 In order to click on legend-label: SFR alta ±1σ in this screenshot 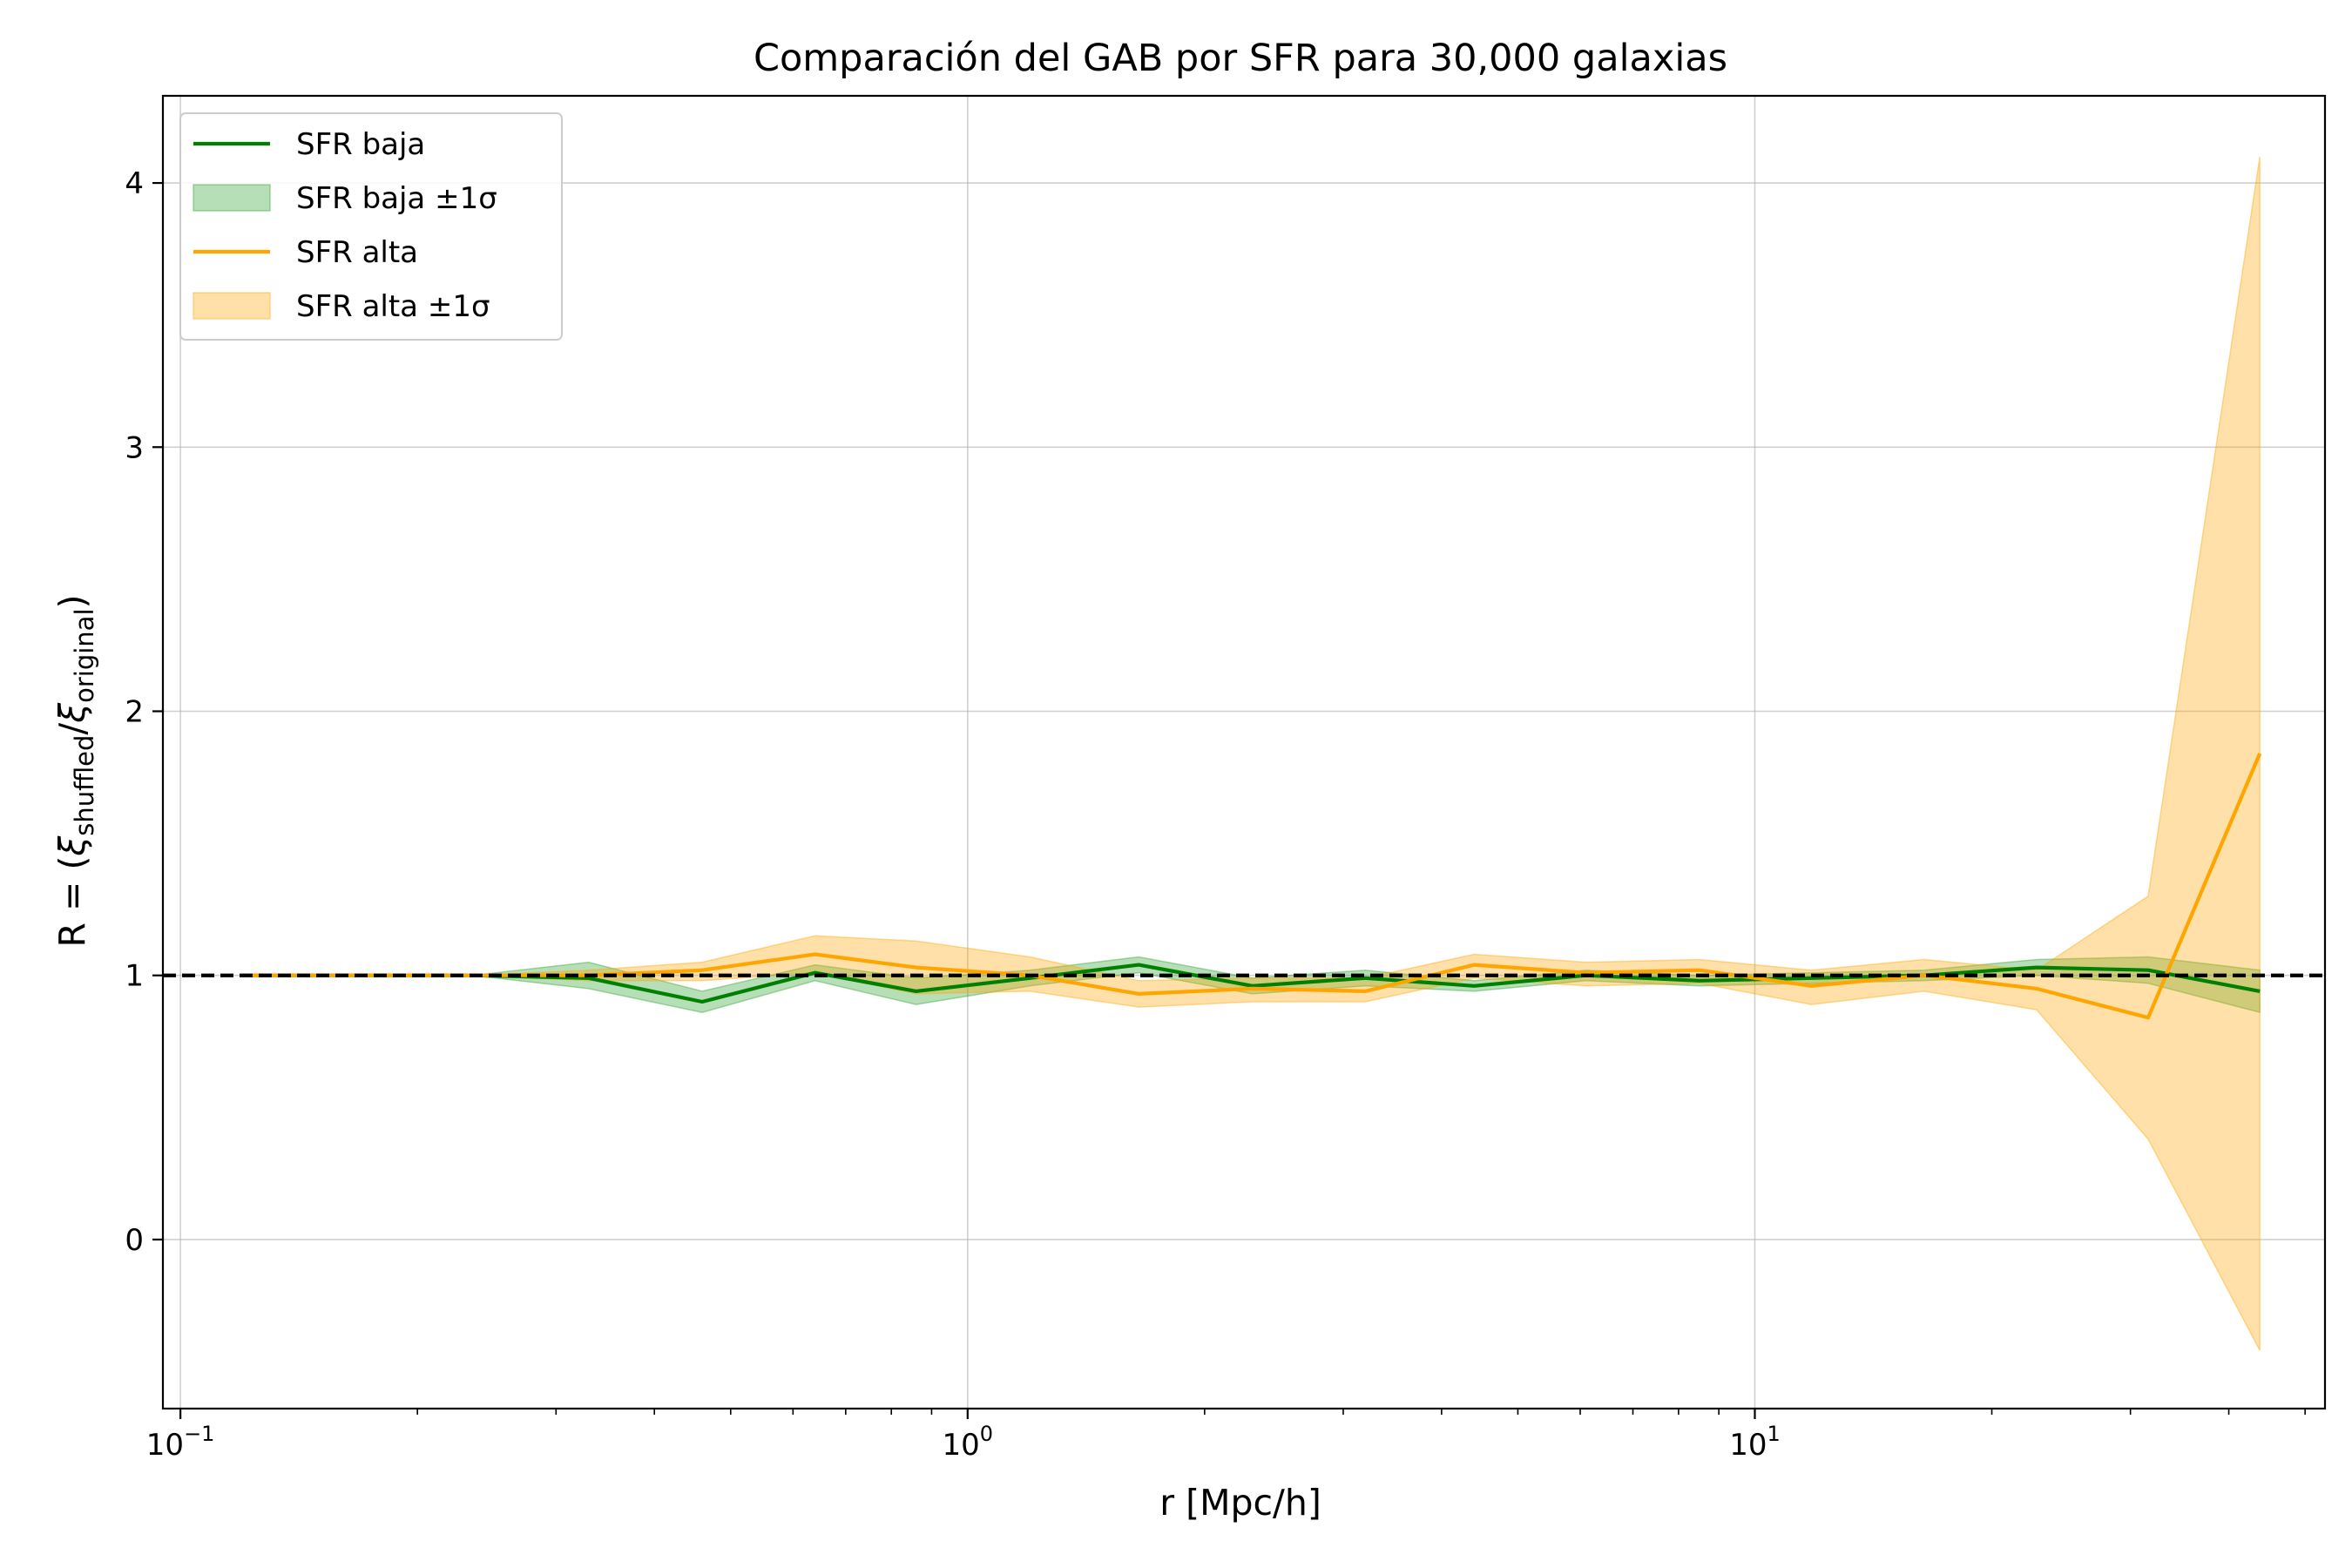, I will do `click(393, 306)`.